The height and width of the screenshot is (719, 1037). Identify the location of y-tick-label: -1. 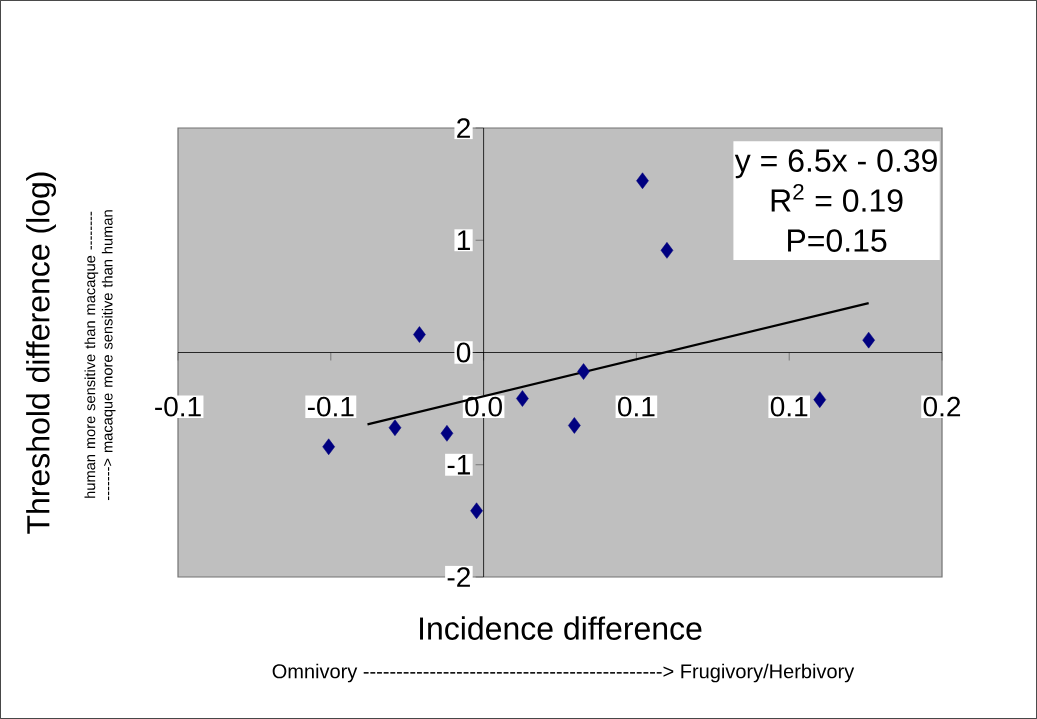
(458, 465).